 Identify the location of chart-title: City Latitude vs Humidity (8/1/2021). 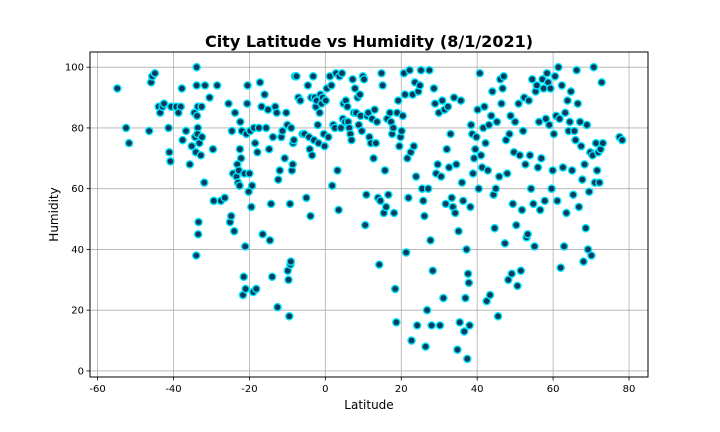
(369, 41).